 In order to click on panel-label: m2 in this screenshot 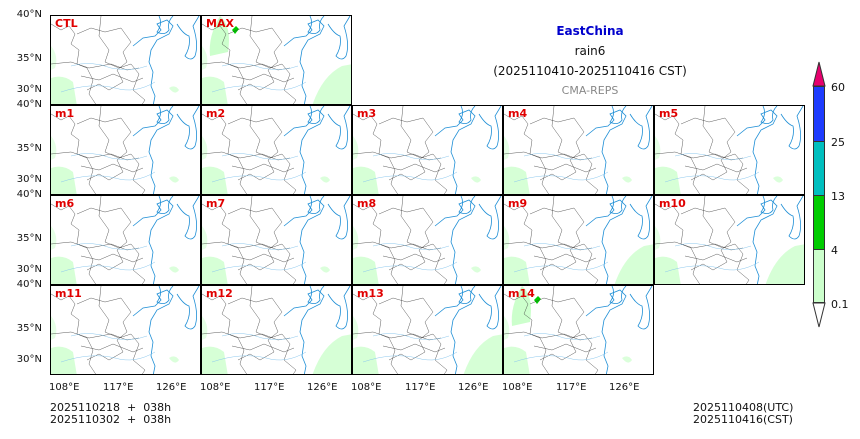, I will do `click(216, 113)`.